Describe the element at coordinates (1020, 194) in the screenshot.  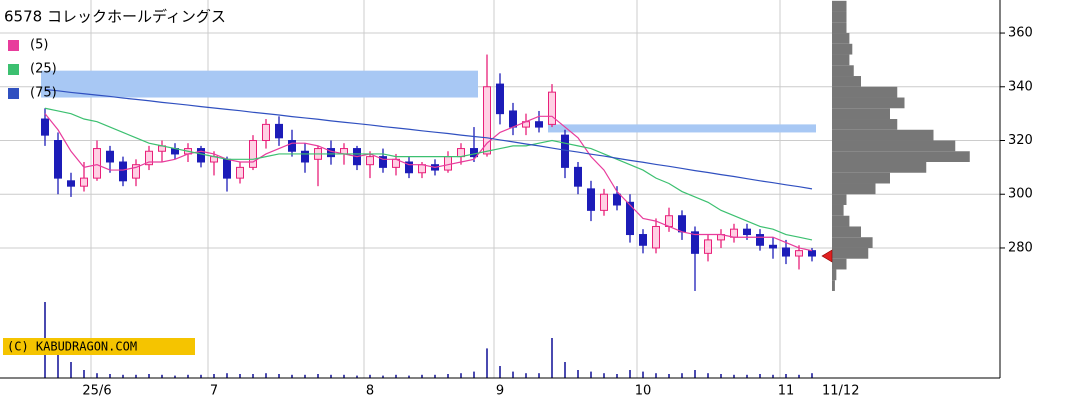
I see `y-tick-label: 300` at that location.